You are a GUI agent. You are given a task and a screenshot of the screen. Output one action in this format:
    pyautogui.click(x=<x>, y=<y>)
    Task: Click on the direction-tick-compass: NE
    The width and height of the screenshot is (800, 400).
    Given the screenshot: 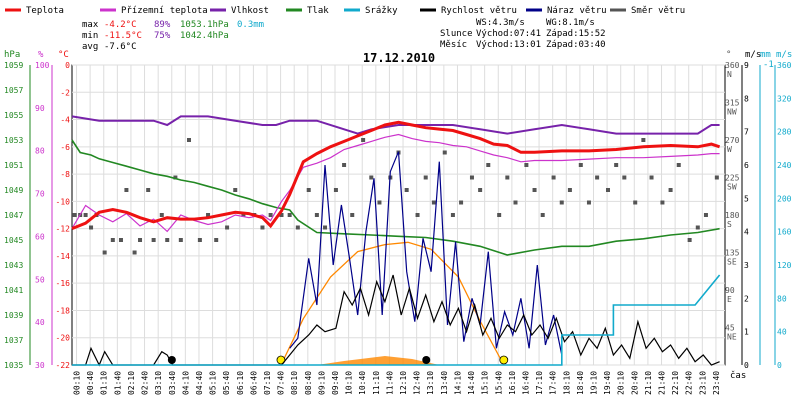 What is the action you would take?
    pyautogui.click(x=732, y=337)
    